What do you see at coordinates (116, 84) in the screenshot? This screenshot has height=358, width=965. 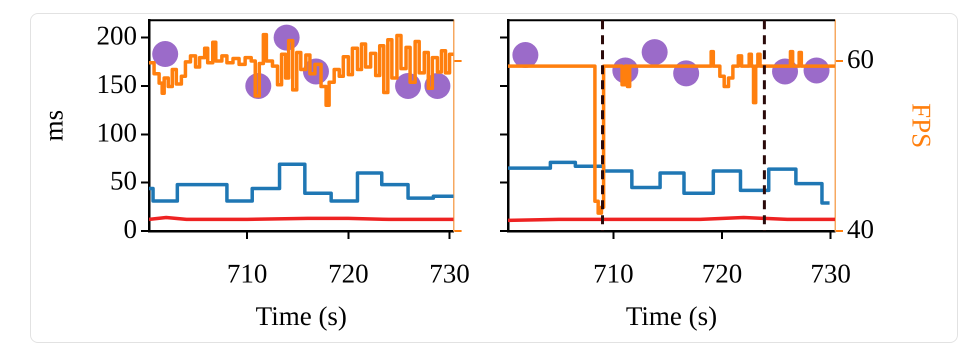 I see `y-tick-label: 150` at bounding box center [116, 84].